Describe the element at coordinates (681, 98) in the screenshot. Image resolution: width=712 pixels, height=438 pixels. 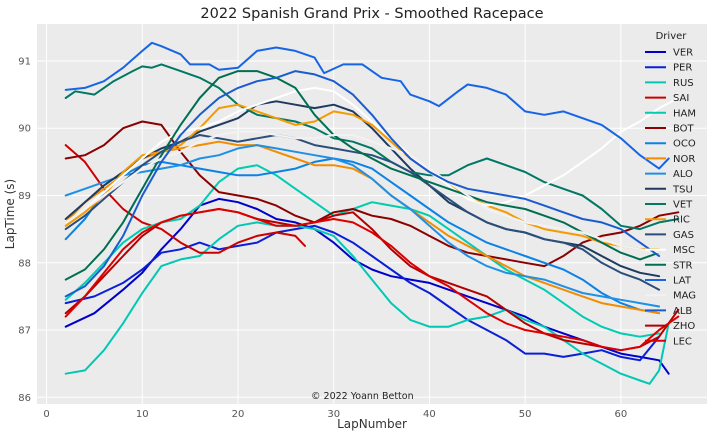
I see `legend-label-sai: SAI` at that location.